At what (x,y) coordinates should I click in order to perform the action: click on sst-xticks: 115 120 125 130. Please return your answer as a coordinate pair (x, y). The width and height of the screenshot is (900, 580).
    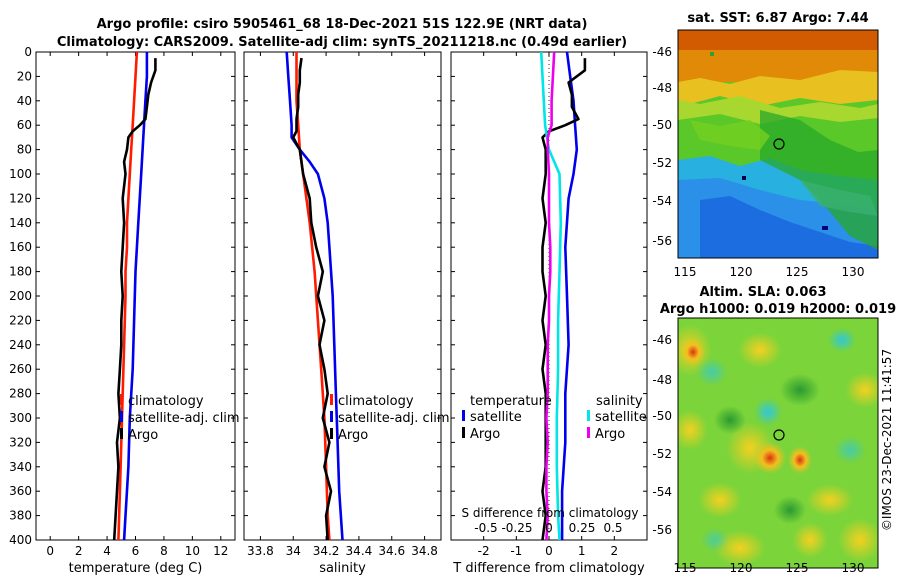
    Looking at the image, I should click on (769, 272).